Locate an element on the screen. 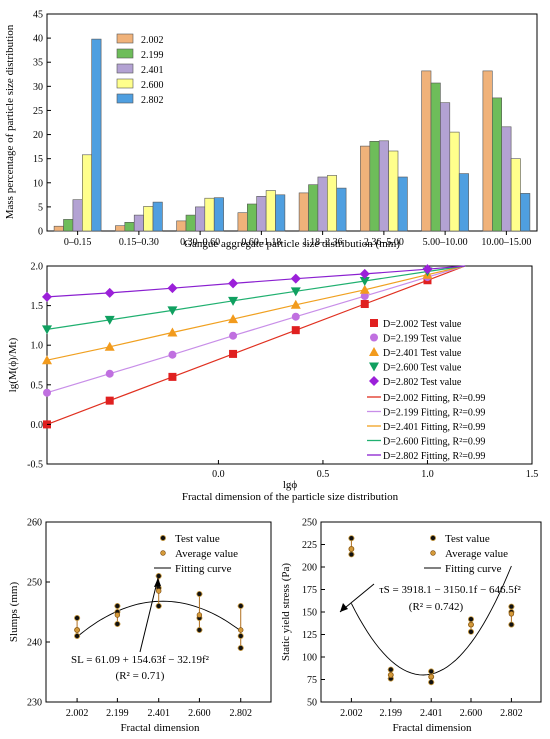 This screenshot has height=739, width=550. fractal-xtick-label: 1.0 is located at coordinates (427, 474).